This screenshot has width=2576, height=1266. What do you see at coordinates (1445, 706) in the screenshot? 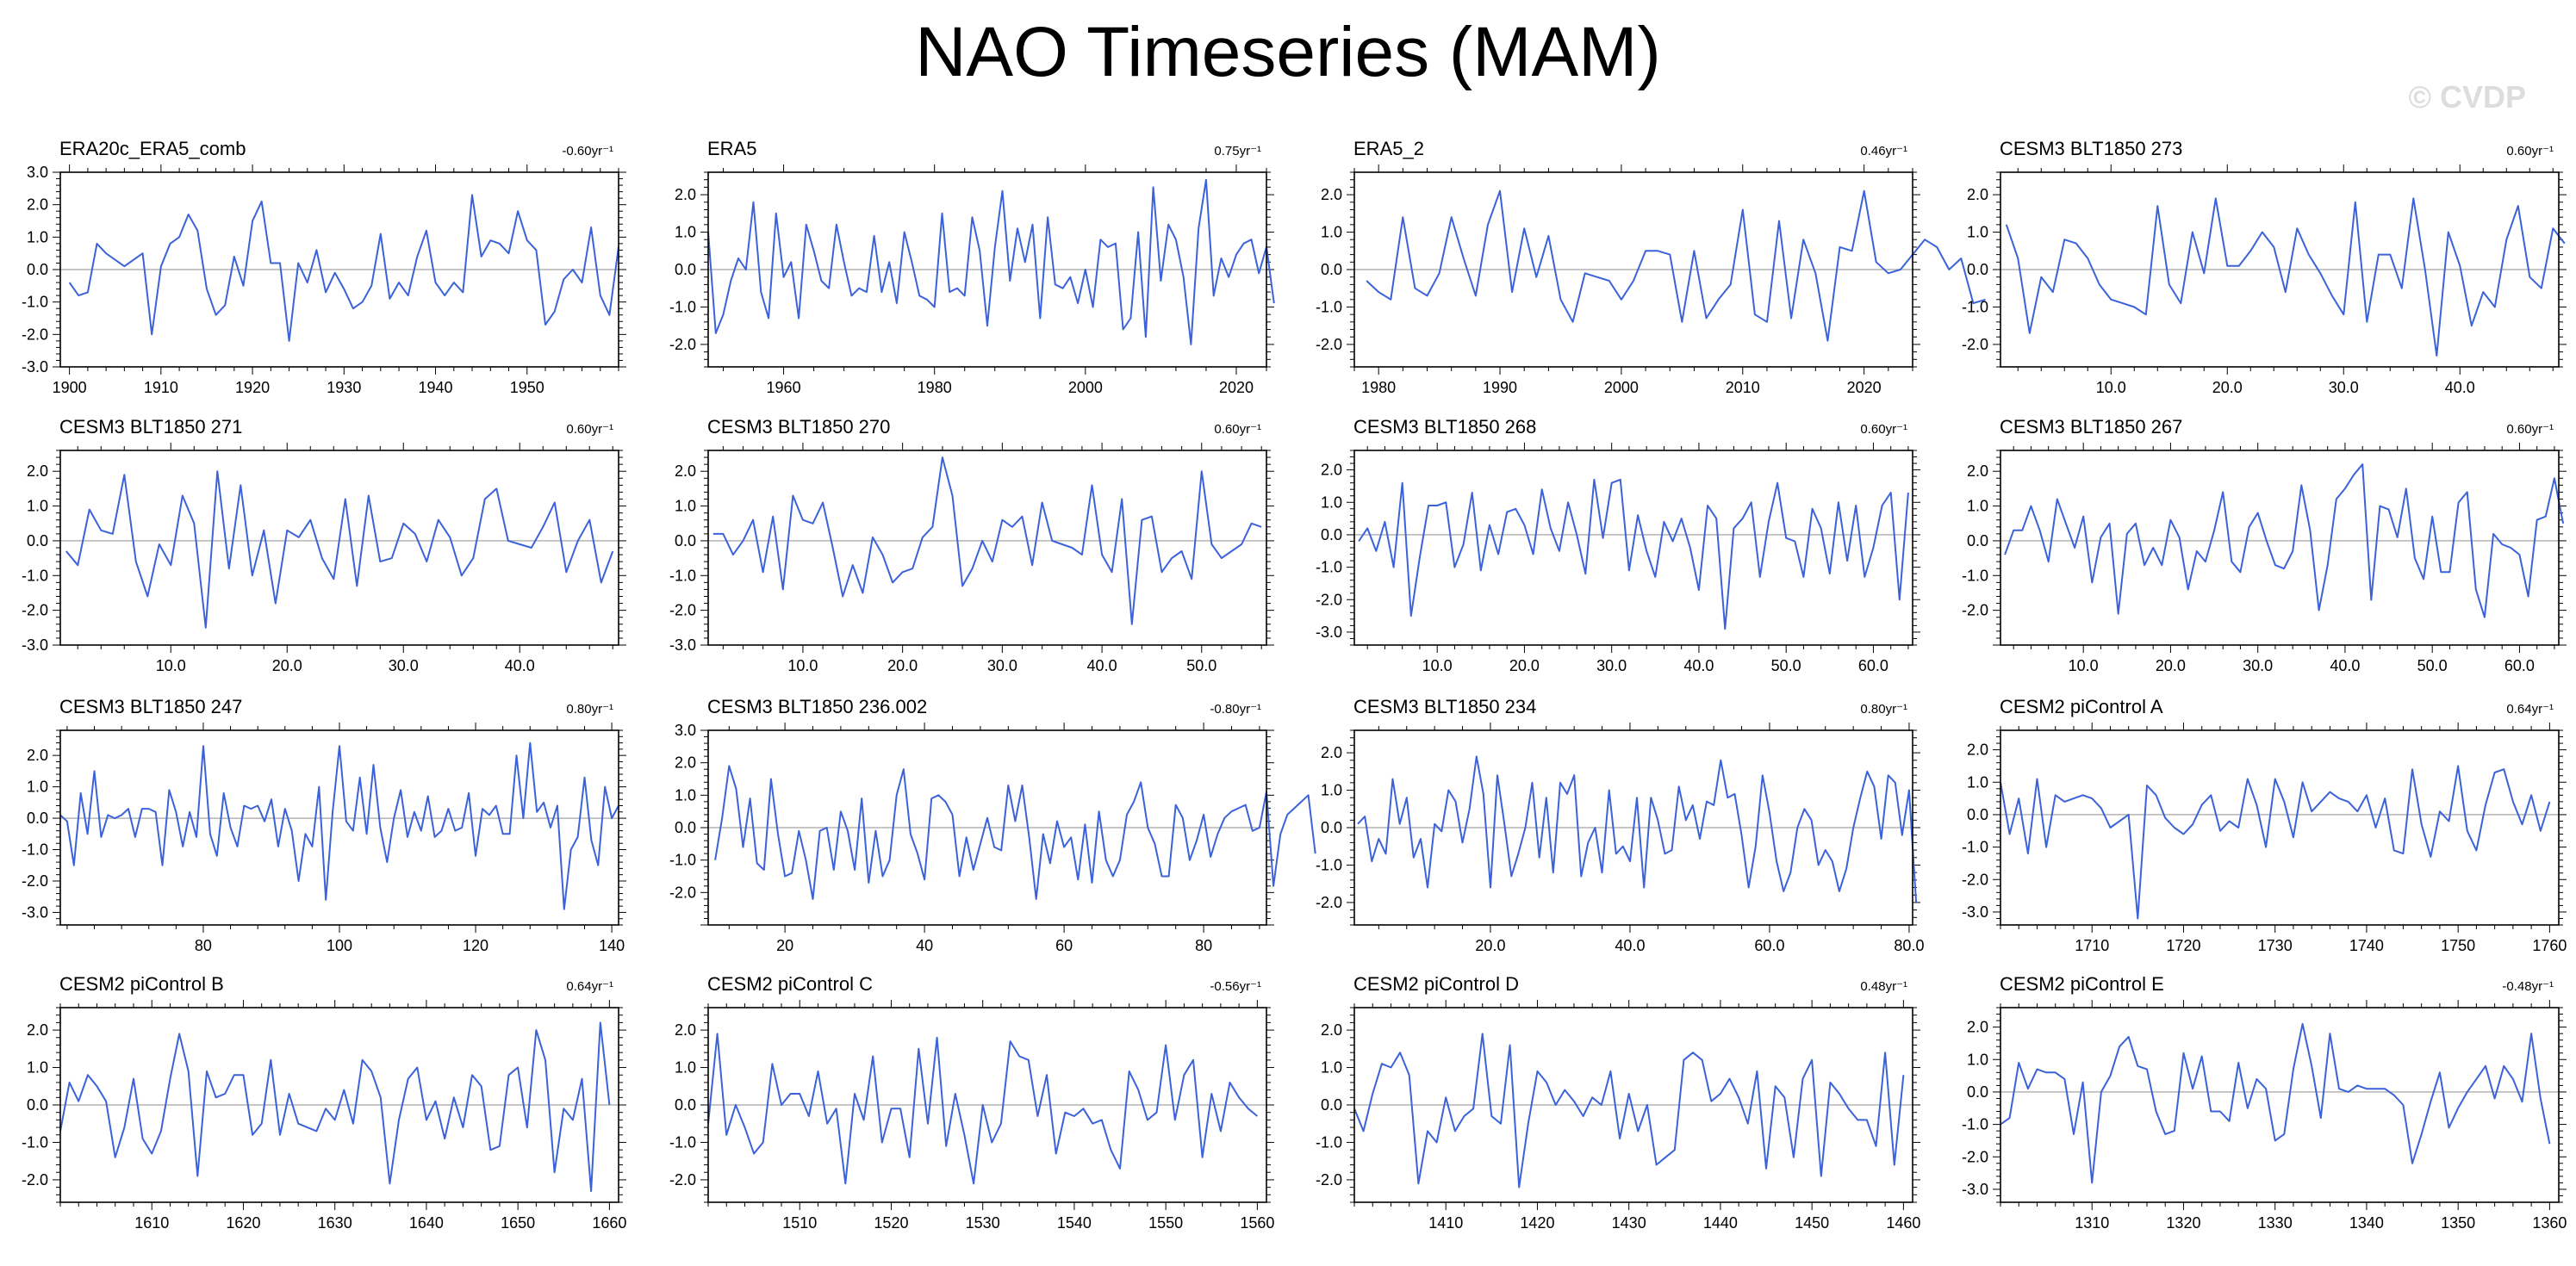
I see `panel-title: CESM3 BLT1850 234` at bounding box center [1445, 706].